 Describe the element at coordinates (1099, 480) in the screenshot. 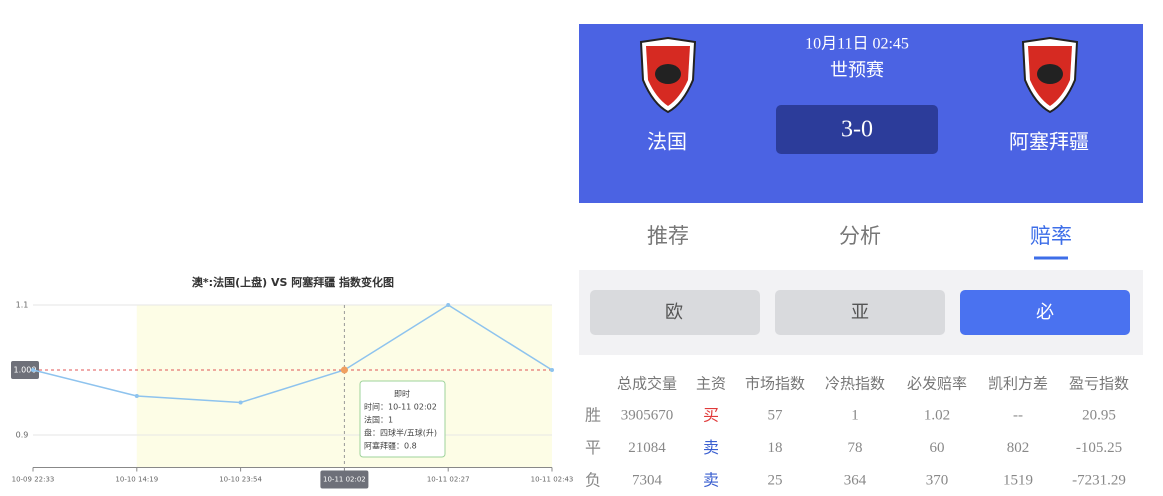

I see `table-cell: -7231.29` at that location.